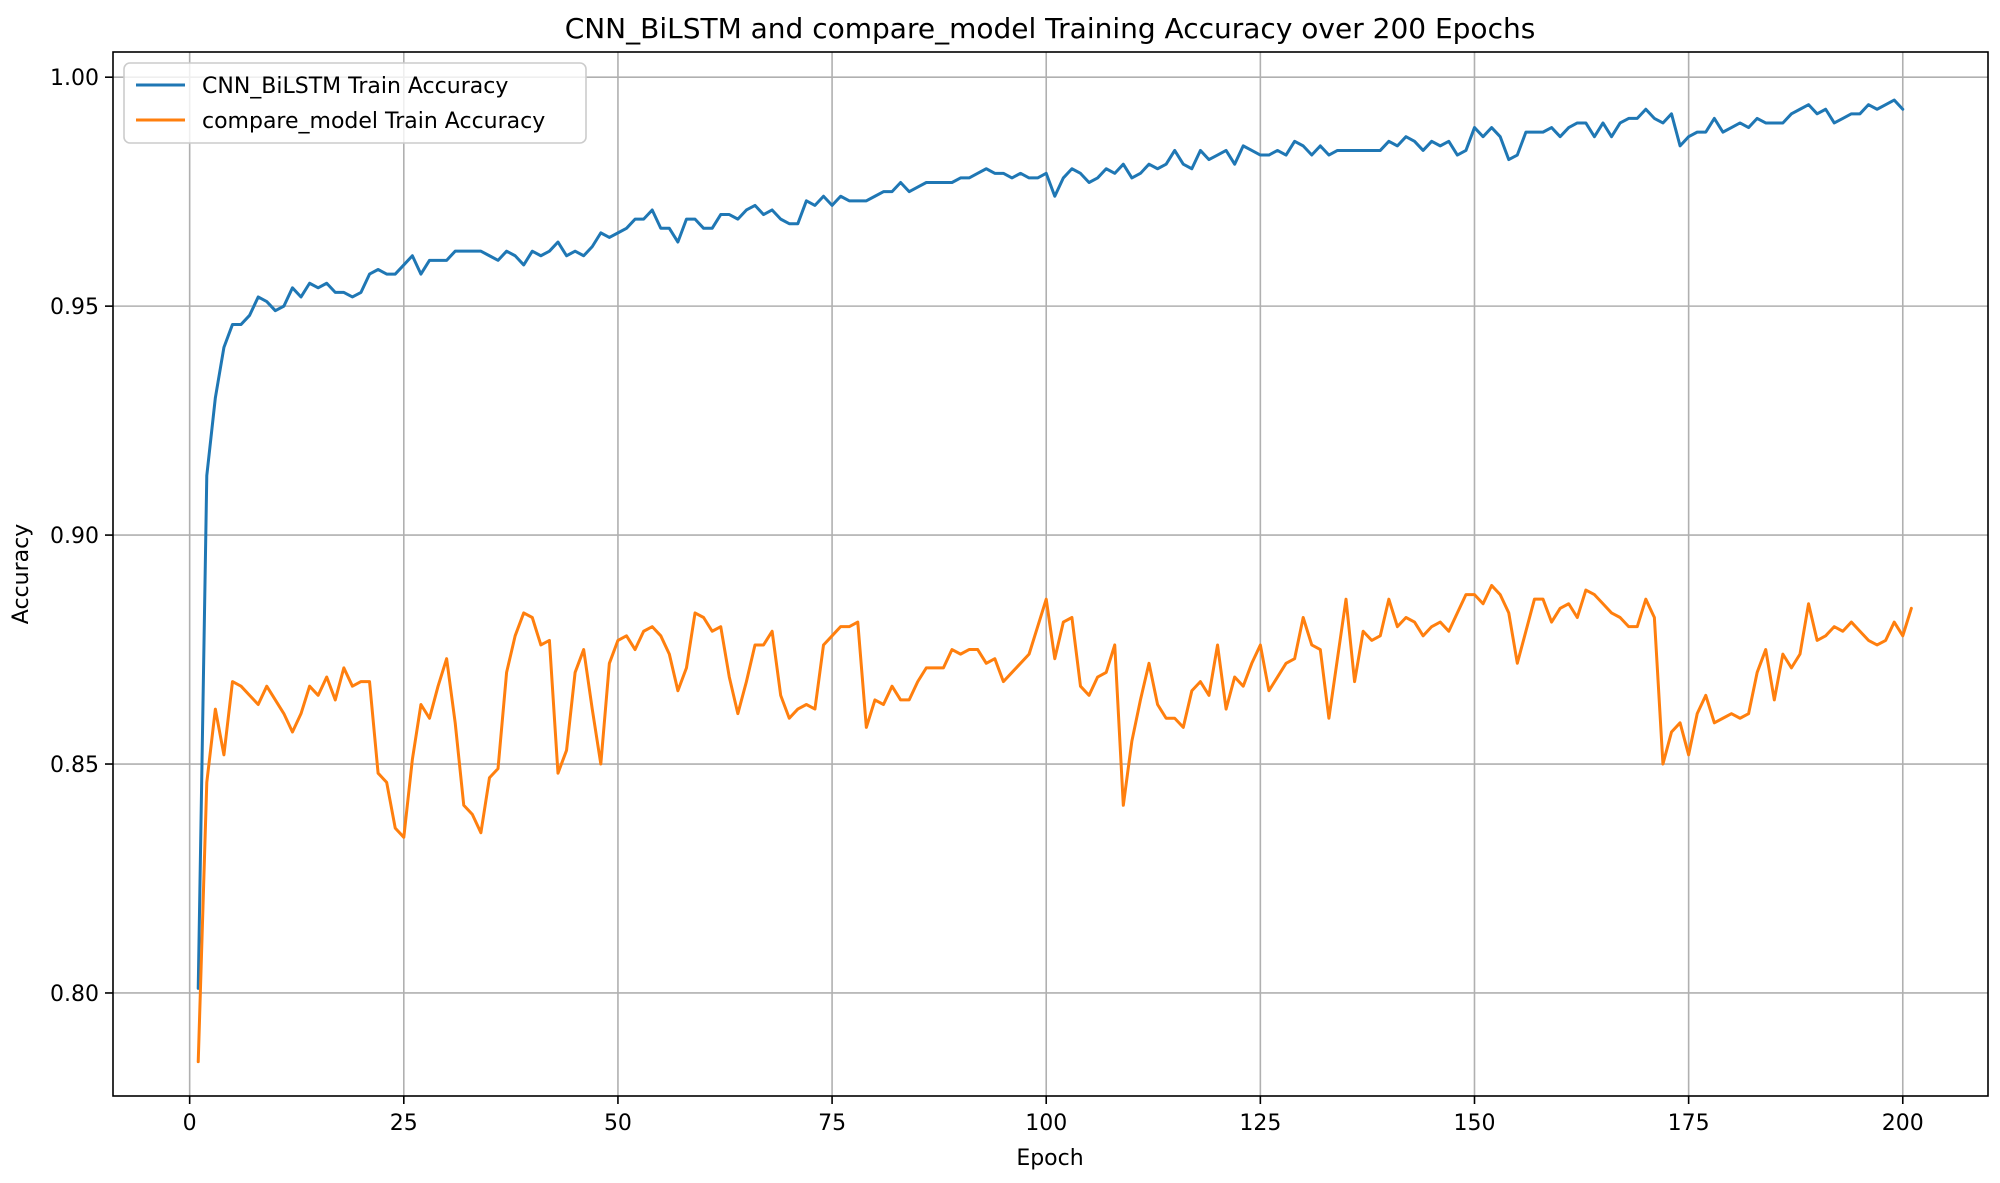  I want to click on x-tick-label: 125, so click(1260, 1123).